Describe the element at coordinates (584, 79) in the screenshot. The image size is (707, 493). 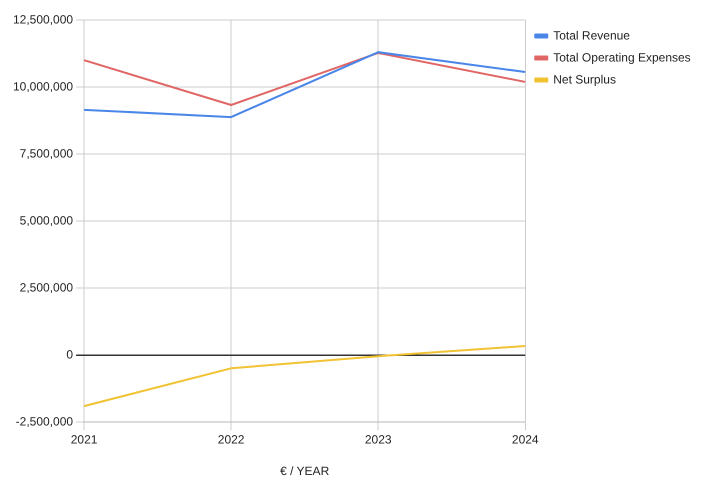
I see `legend-label: Net Surplus` at that location.